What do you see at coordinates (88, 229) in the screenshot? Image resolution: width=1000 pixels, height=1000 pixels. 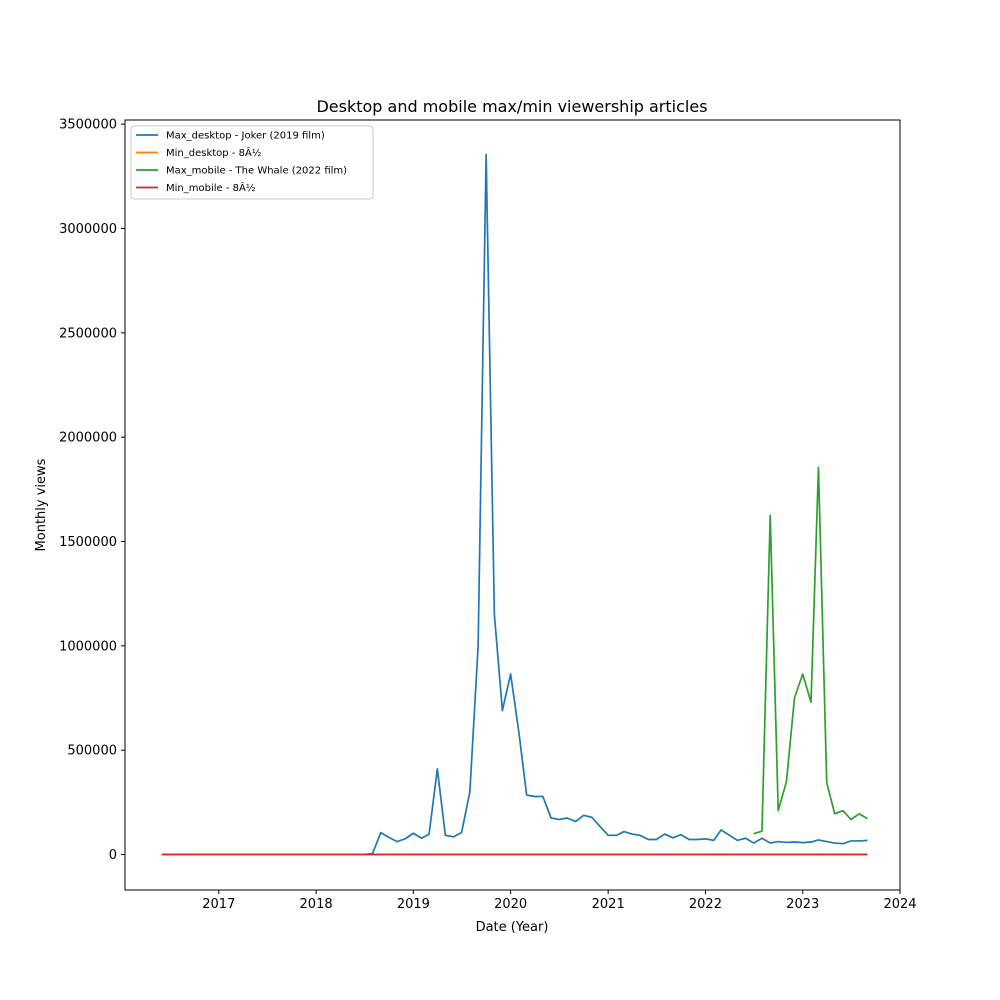 I see `y-tick-label: 3000000` at bounding box center [88, 229].